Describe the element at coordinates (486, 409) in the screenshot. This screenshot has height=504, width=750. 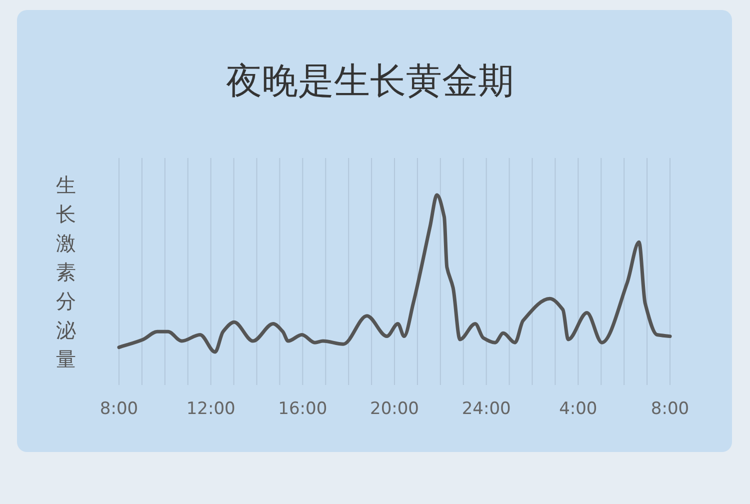
I see `xtick-label: 24:00` at that location.